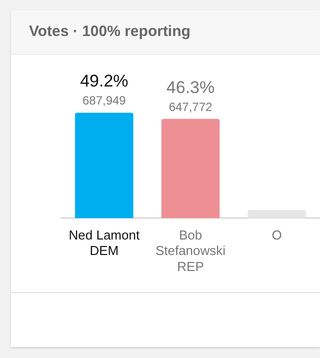 The height and width of the screenshot is (358, 320). I want to click on data-label: 46.3%, so click(190, 87).